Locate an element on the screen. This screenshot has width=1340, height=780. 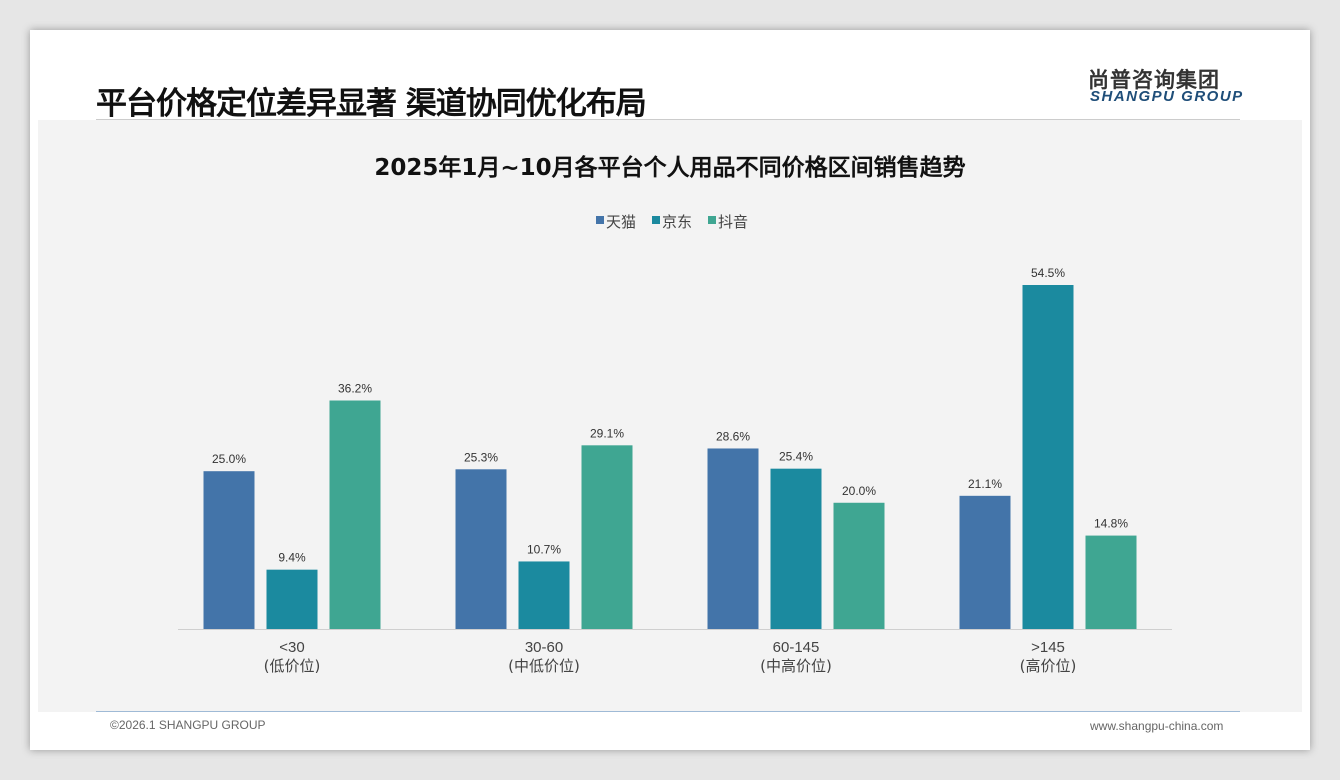
chart-title: 2025年1月~10月各平台个人用品不同价格区间销售趋势 is located at coordinates (669, 167).